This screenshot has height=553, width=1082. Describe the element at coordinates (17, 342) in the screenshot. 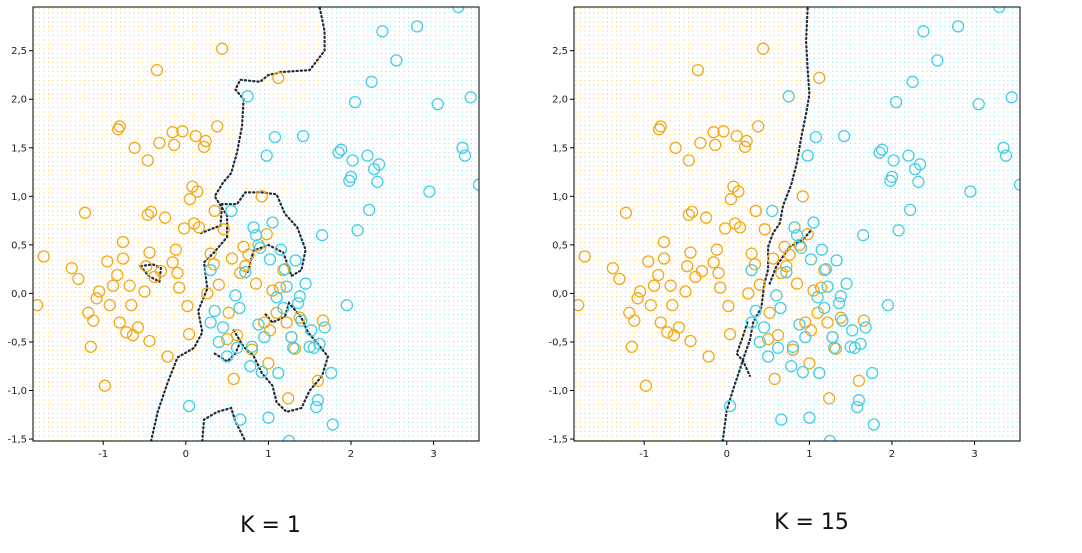

I see `y-tick-label: -0,5` at that location.